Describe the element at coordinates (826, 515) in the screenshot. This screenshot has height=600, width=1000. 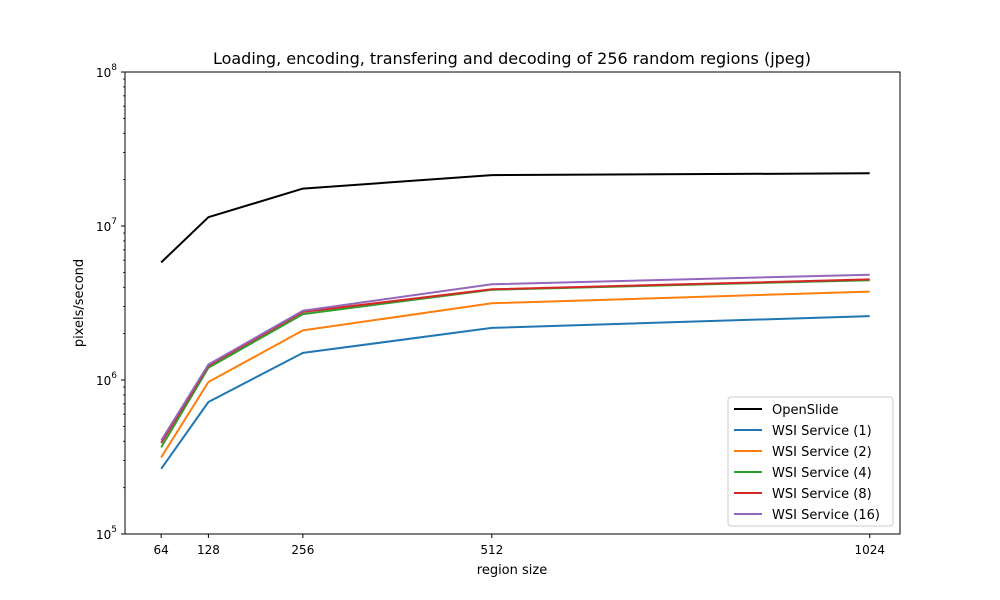
I see `legend-label: WSI Service (16)` at that location.